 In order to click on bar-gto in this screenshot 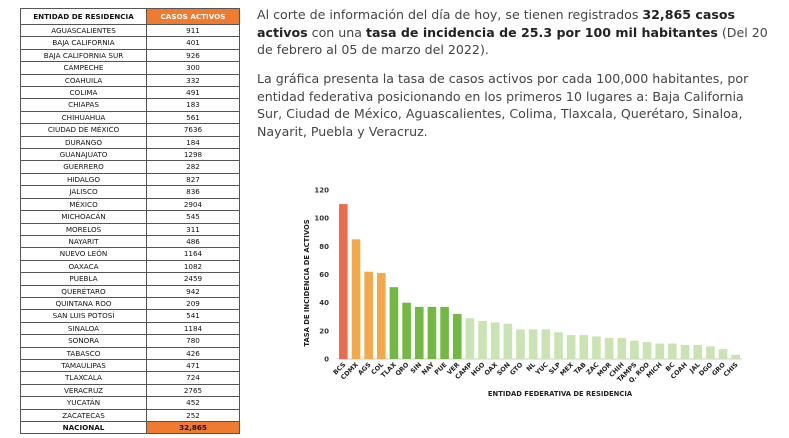, I will do `click(520, 344)`.